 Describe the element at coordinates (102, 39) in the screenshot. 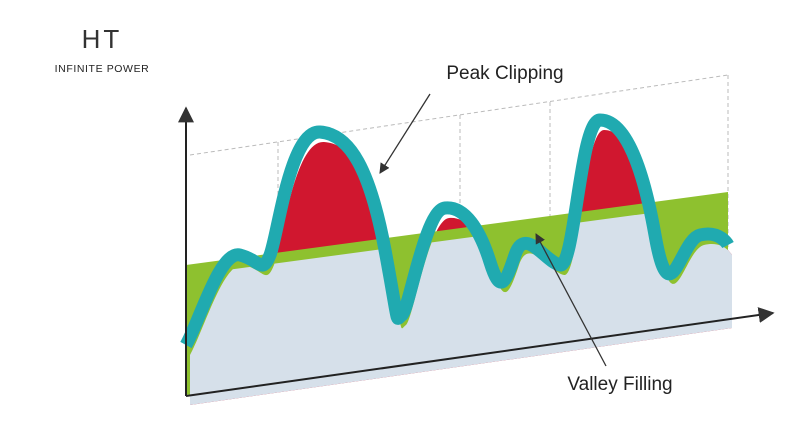

I see `logo-mark: HT` at that location.